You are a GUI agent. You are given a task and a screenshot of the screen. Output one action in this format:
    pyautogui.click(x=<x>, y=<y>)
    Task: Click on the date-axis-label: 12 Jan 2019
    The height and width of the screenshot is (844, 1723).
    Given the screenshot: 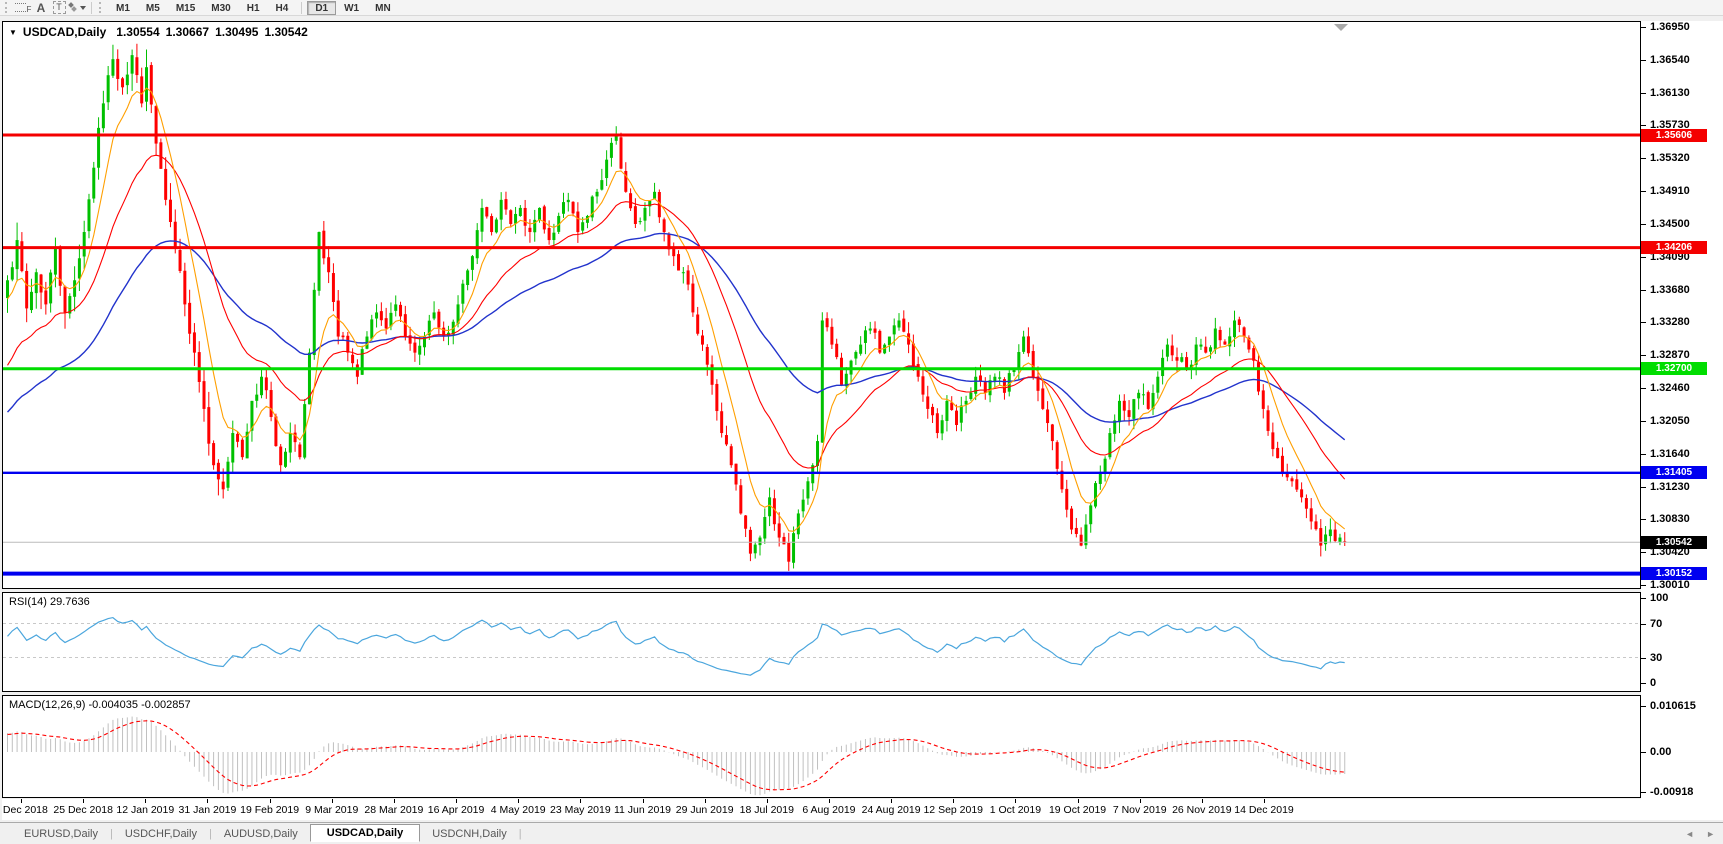 What is the action you would take?
    pyautogui.click(x=145, y=810)
    